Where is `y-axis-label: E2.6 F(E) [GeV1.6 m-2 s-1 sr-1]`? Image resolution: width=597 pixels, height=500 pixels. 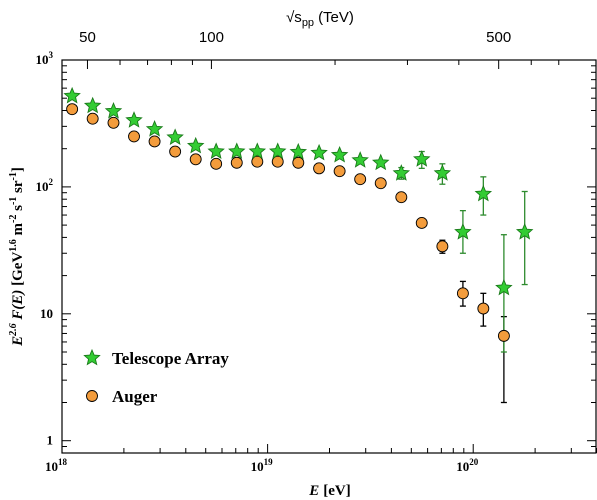 y-axis-label: E2.6 F(E) [GeV1.6 m-2 s-1 sr-1] is located at coordinates (17, 257).